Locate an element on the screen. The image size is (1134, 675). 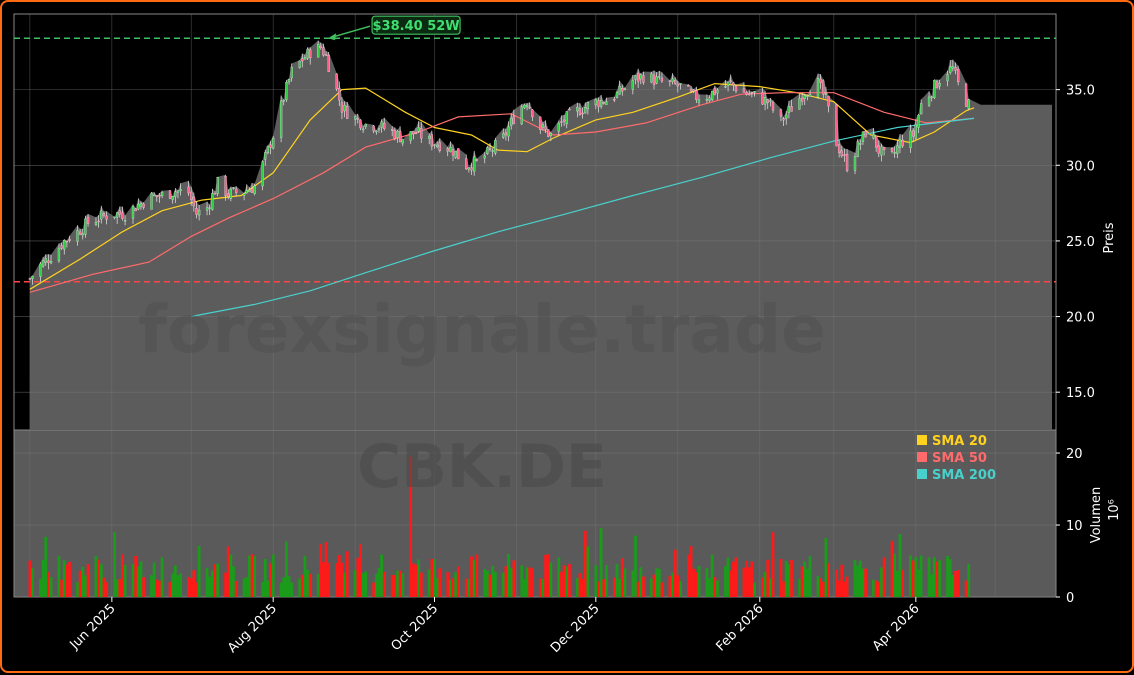
volume-ytick-label: 0 is located at coordinates (1070, 598).